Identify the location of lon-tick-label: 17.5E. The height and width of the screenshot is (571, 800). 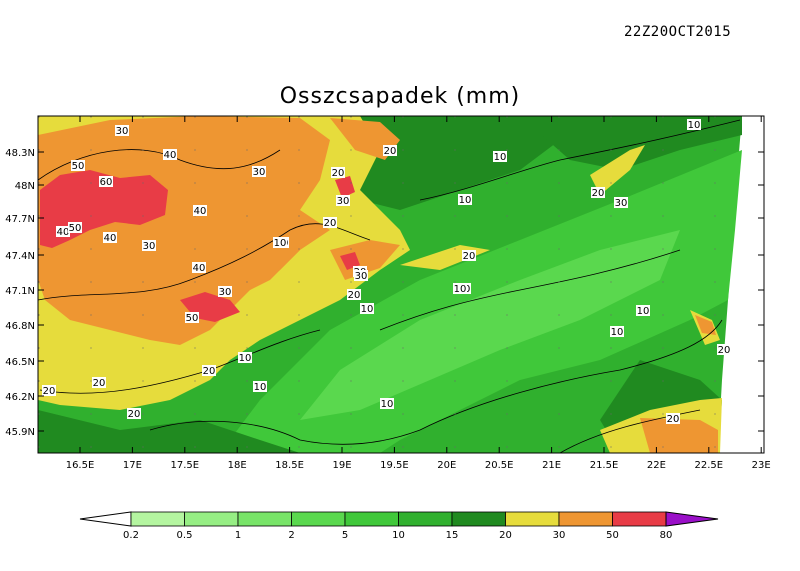
(185, 465).